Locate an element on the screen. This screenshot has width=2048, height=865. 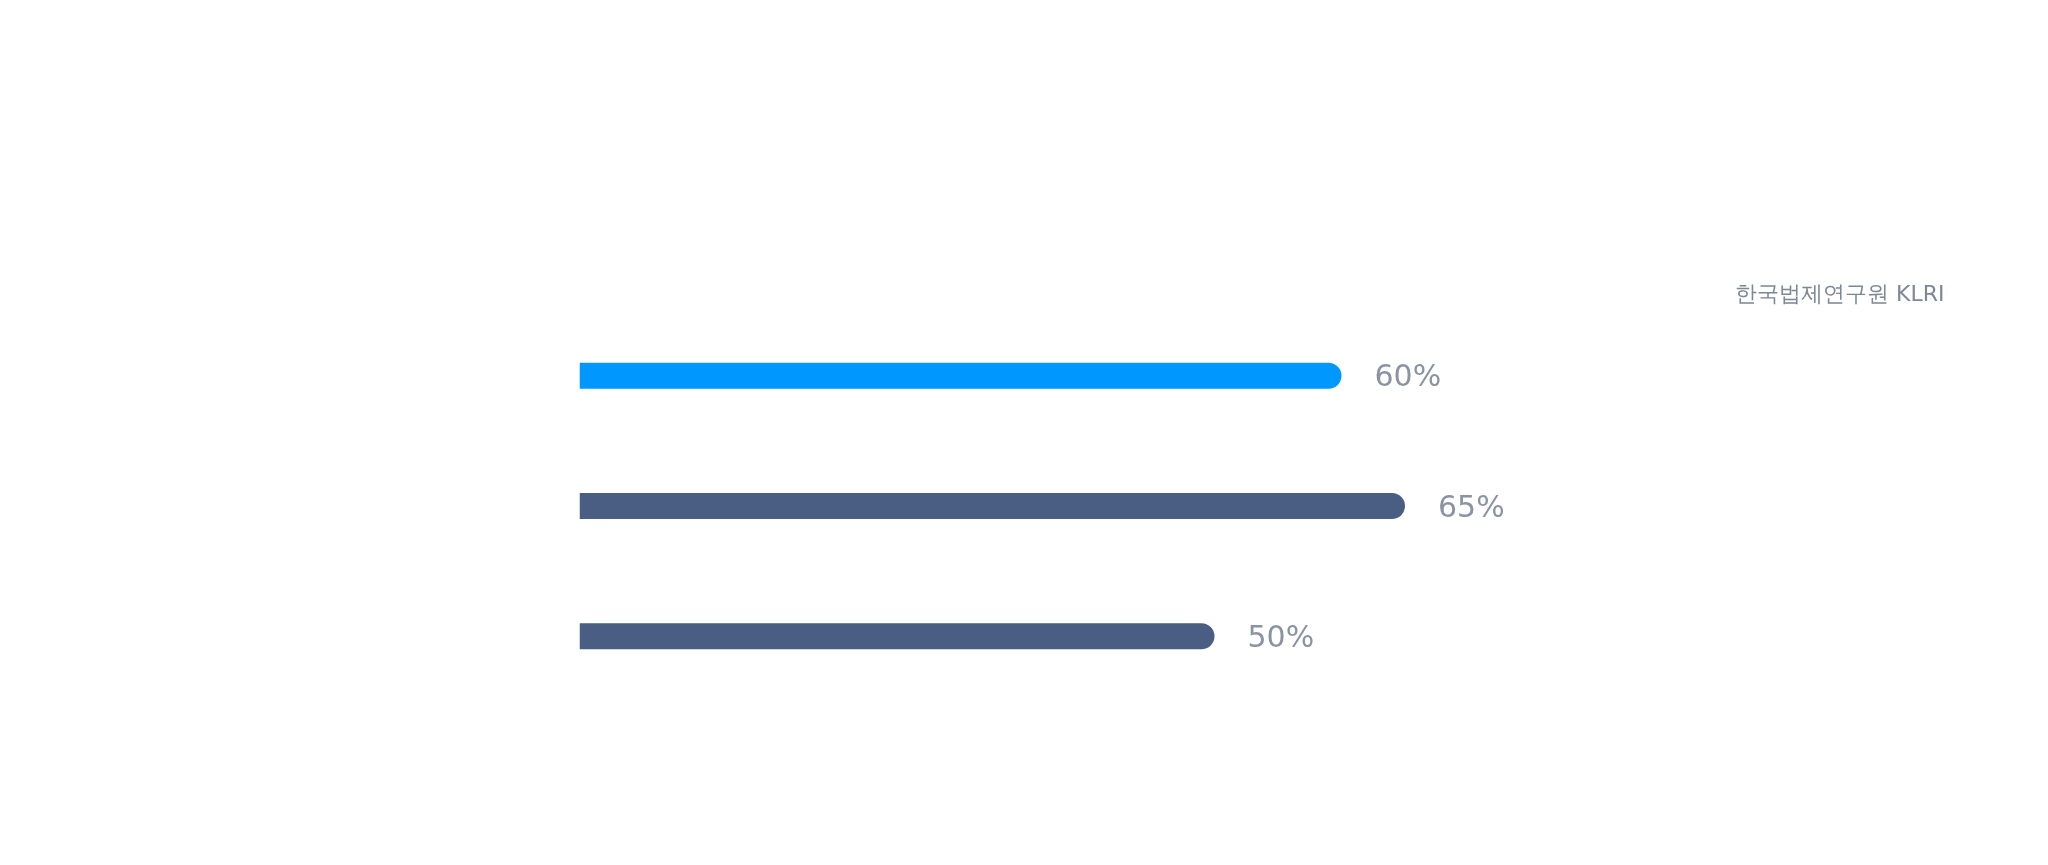
text: 한국법제연구원 KLRI is located at coordinates (1840, 293).